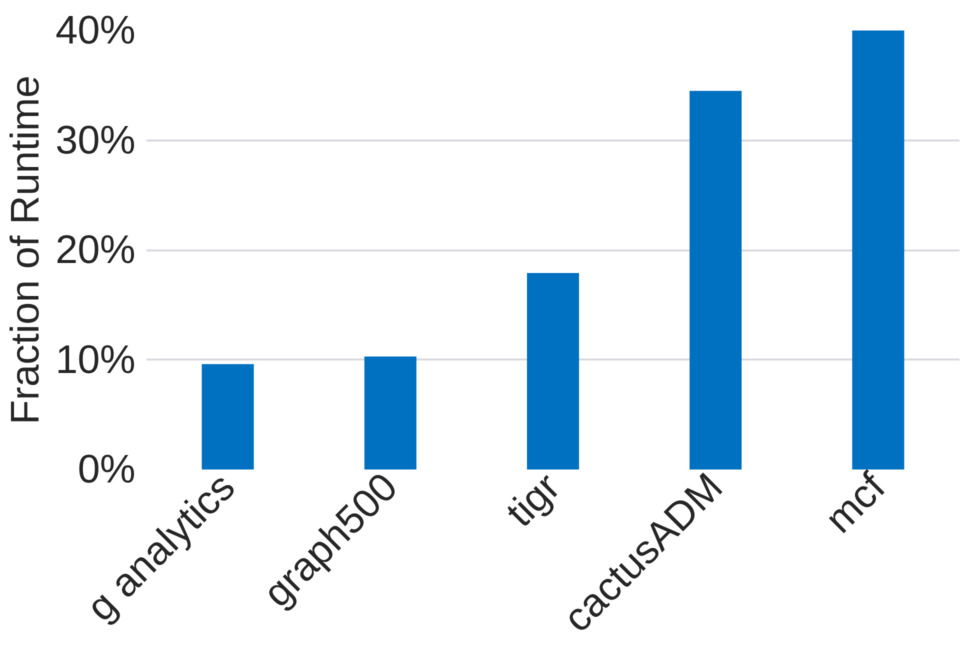 The width and height of the screenshot is (969, 659). Describe the element at coordinates (533, 500) in the screenshot. I see `x-tick-label: tigr` at that location.